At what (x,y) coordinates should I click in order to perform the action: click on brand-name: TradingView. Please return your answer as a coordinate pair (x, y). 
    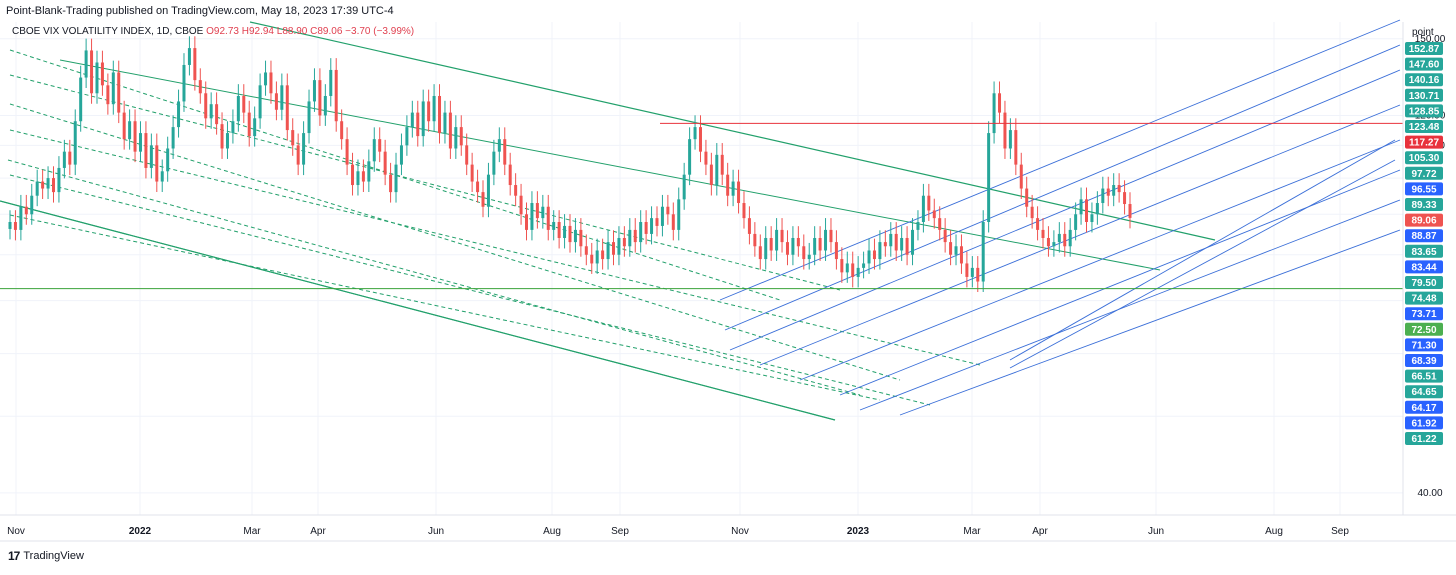
    Looking at the image, I should click on (53, 556).